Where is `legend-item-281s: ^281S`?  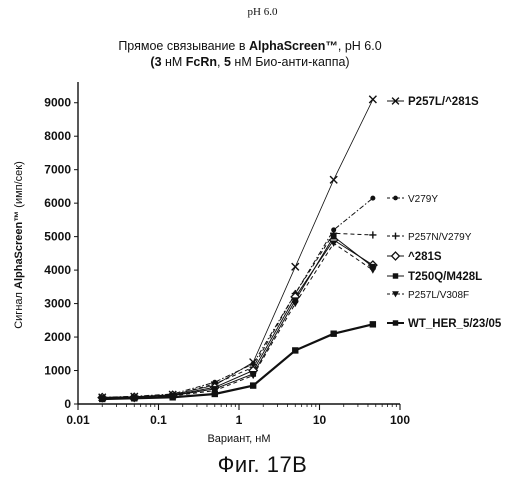
legend-item-281s: ^281S is located at coordinates (414, 257).